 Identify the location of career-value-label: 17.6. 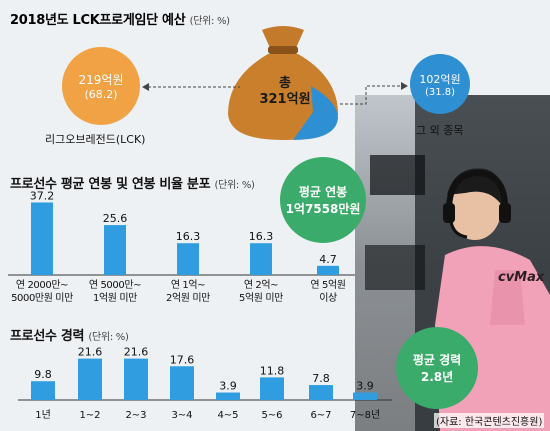
(182, 359).